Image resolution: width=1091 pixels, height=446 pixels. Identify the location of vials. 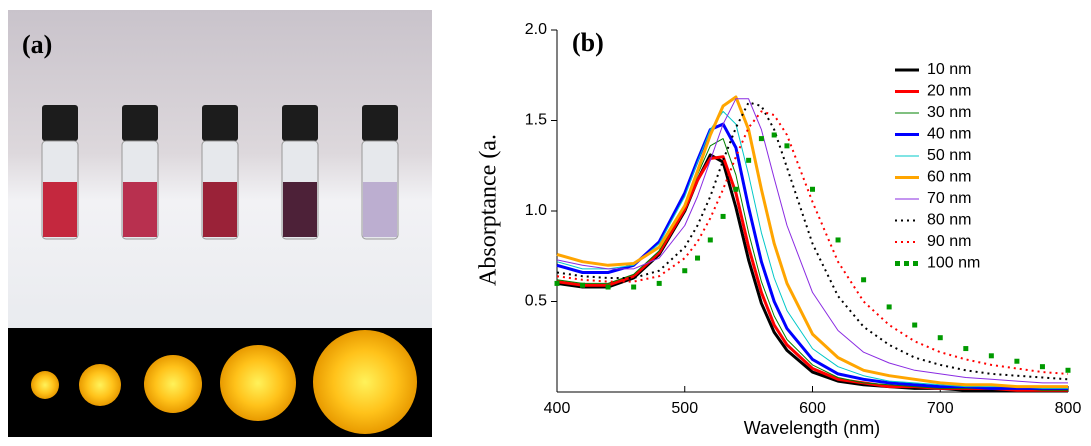
(220, 172).